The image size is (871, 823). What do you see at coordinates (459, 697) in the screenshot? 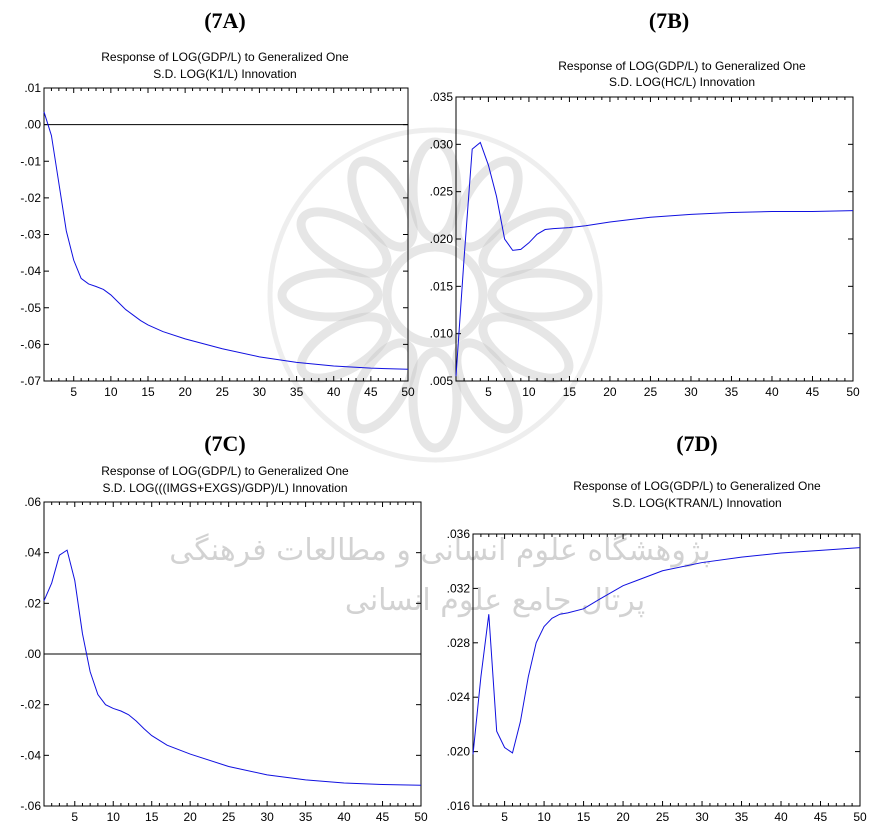
I see `y-tick-label: .024` at bounding box center [459, 697].